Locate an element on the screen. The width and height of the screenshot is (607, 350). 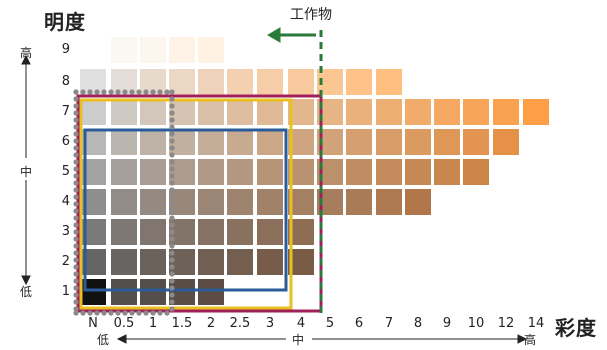
chroma-tick-5: 5 is located at coordinates (330, 323).